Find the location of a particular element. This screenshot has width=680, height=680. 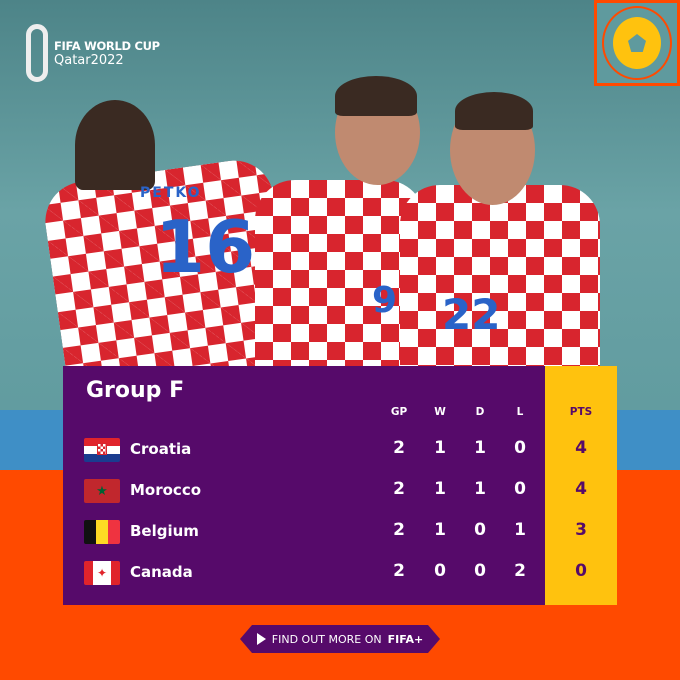

l-value: 1 is located at coordinates (520, 530).